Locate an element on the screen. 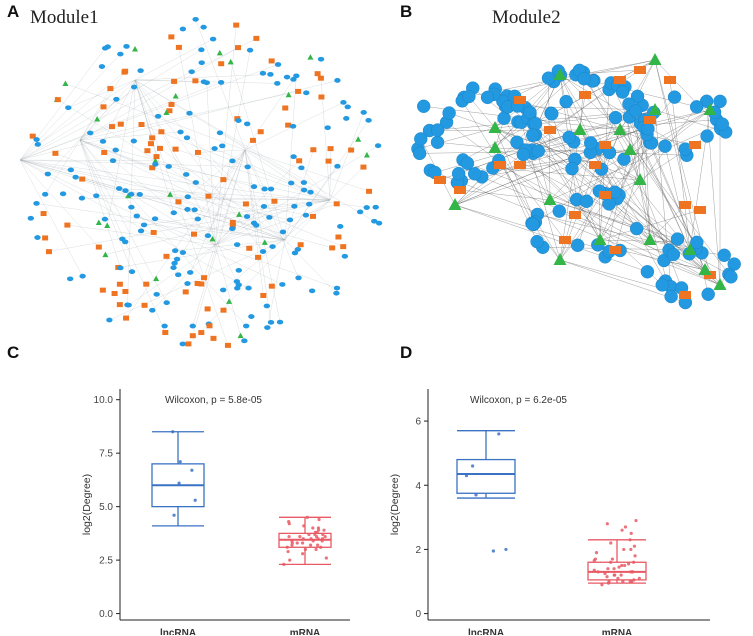  wilcoxon-annotation: Wilcoxon, p = 5.8e-05 is located at coordinates (213, 400).